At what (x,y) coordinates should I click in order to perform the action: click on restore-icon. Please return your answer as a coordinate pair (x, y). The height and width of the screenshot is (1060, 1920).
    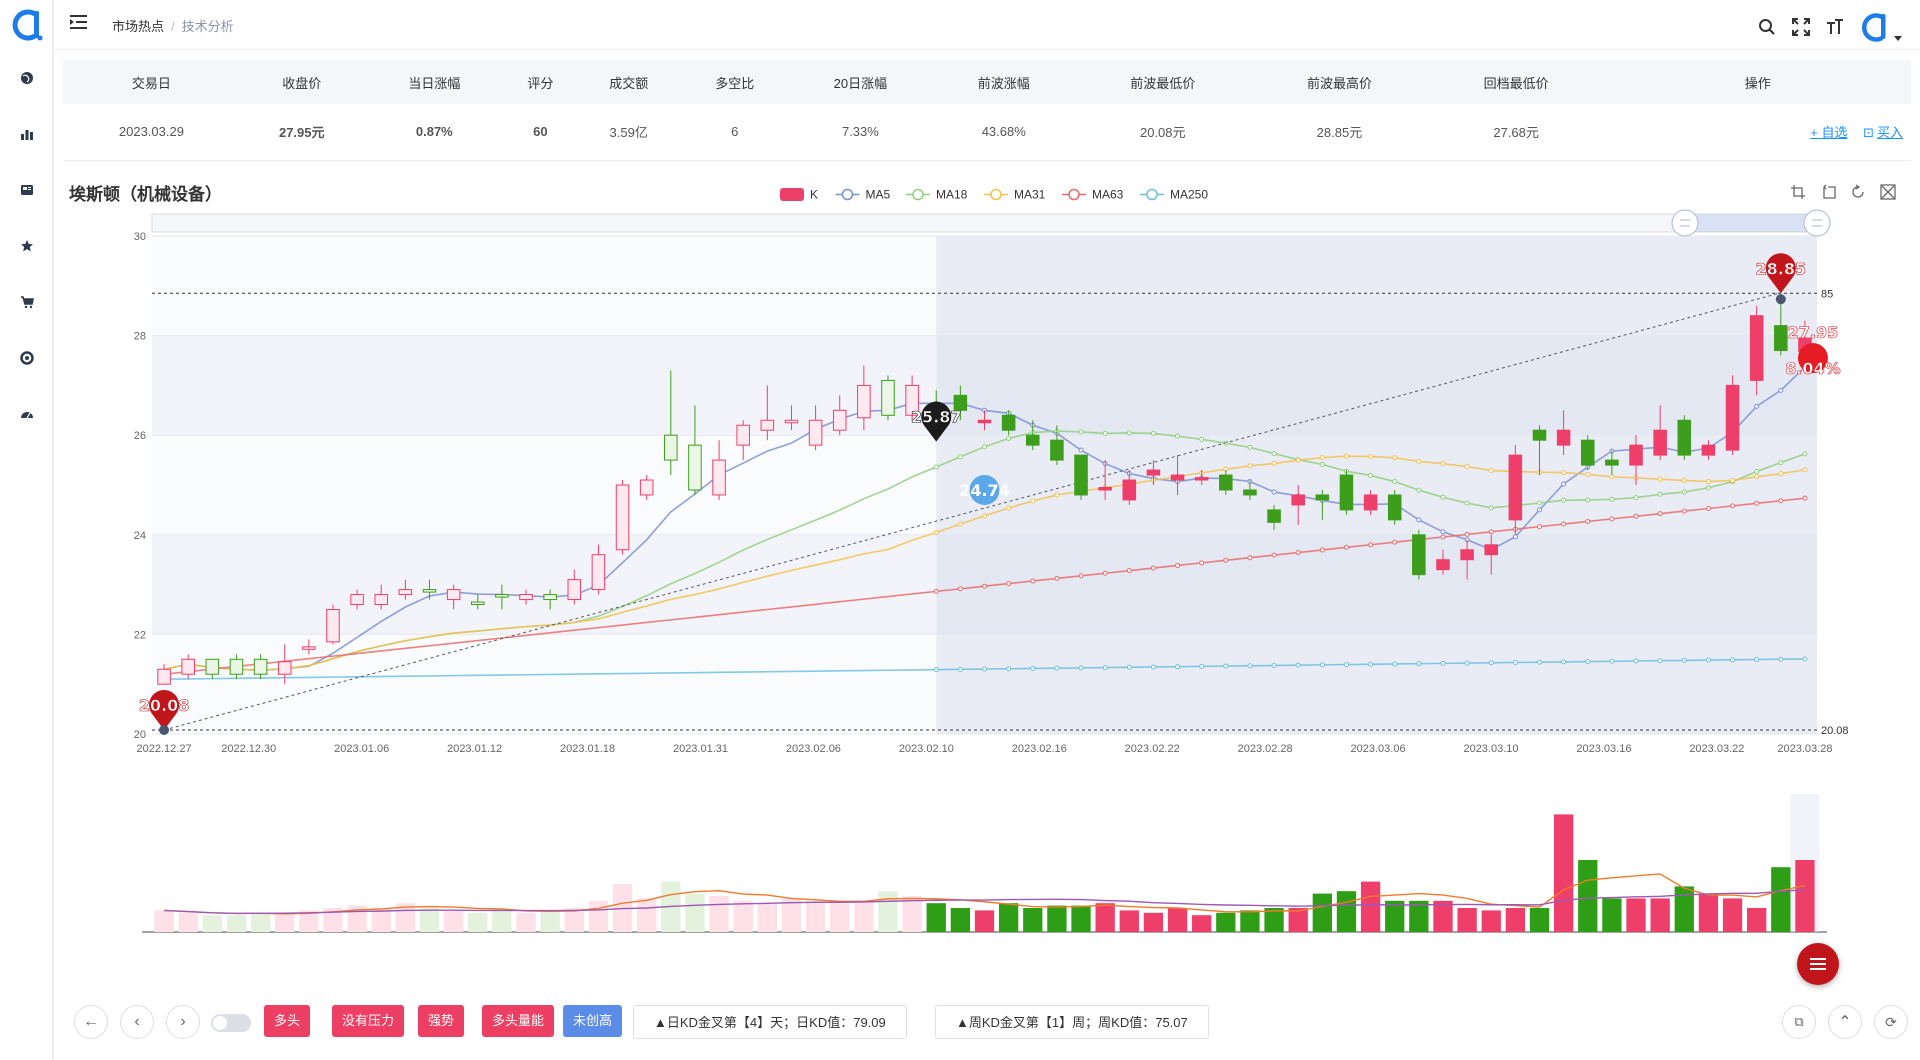
    Looking at the image, I should click on (1858, 192).